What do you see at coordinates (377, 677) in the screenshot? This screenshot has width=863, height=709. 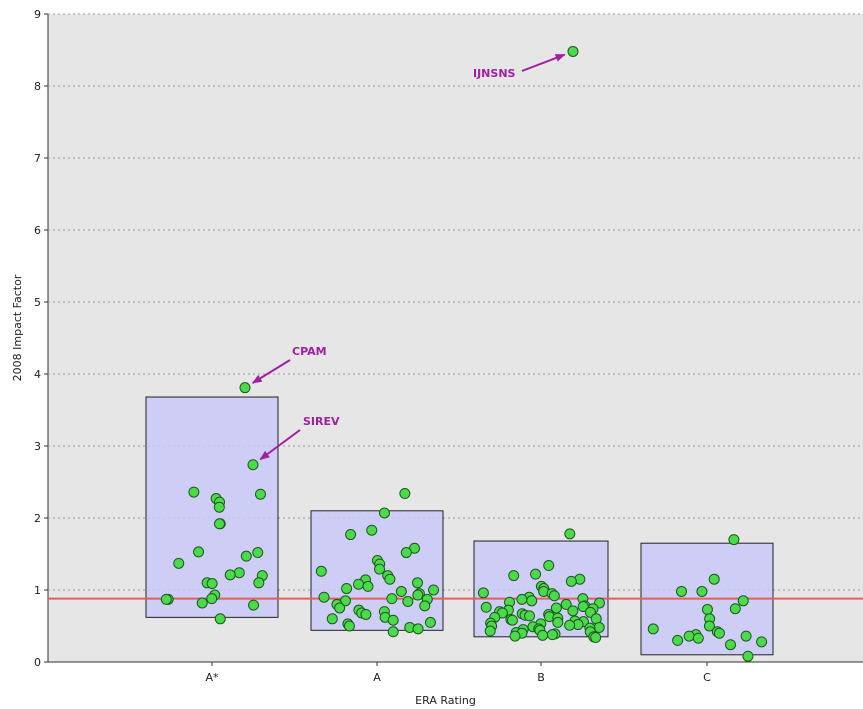 I see `x-tick-label: A` at bounding box center [377, 677].